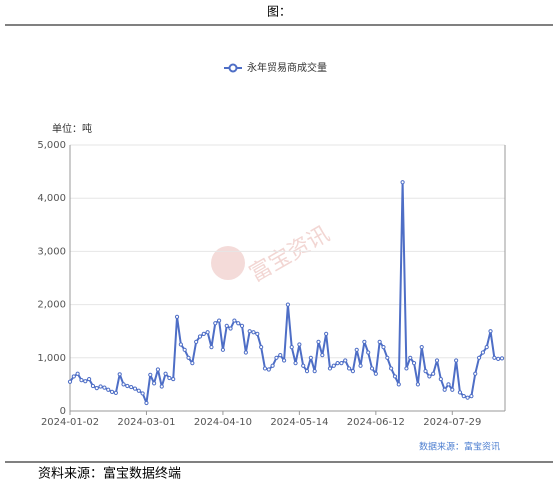  What do you see at coordinates (289, 255) in the screenshot?
I see `watermark: 富宝资讯` at bounding box center [289, 255].